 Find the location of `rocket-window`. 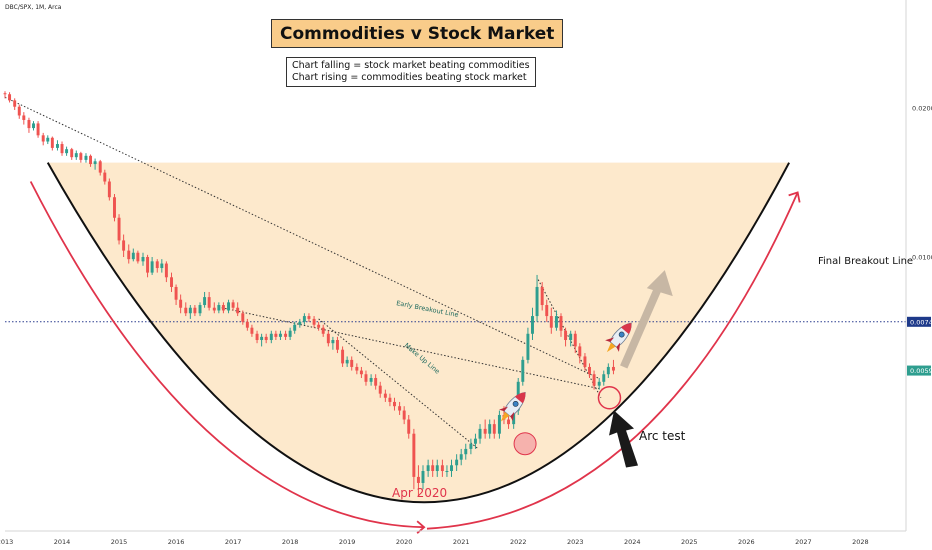

rocket-window is located at coordinates (621, 334).